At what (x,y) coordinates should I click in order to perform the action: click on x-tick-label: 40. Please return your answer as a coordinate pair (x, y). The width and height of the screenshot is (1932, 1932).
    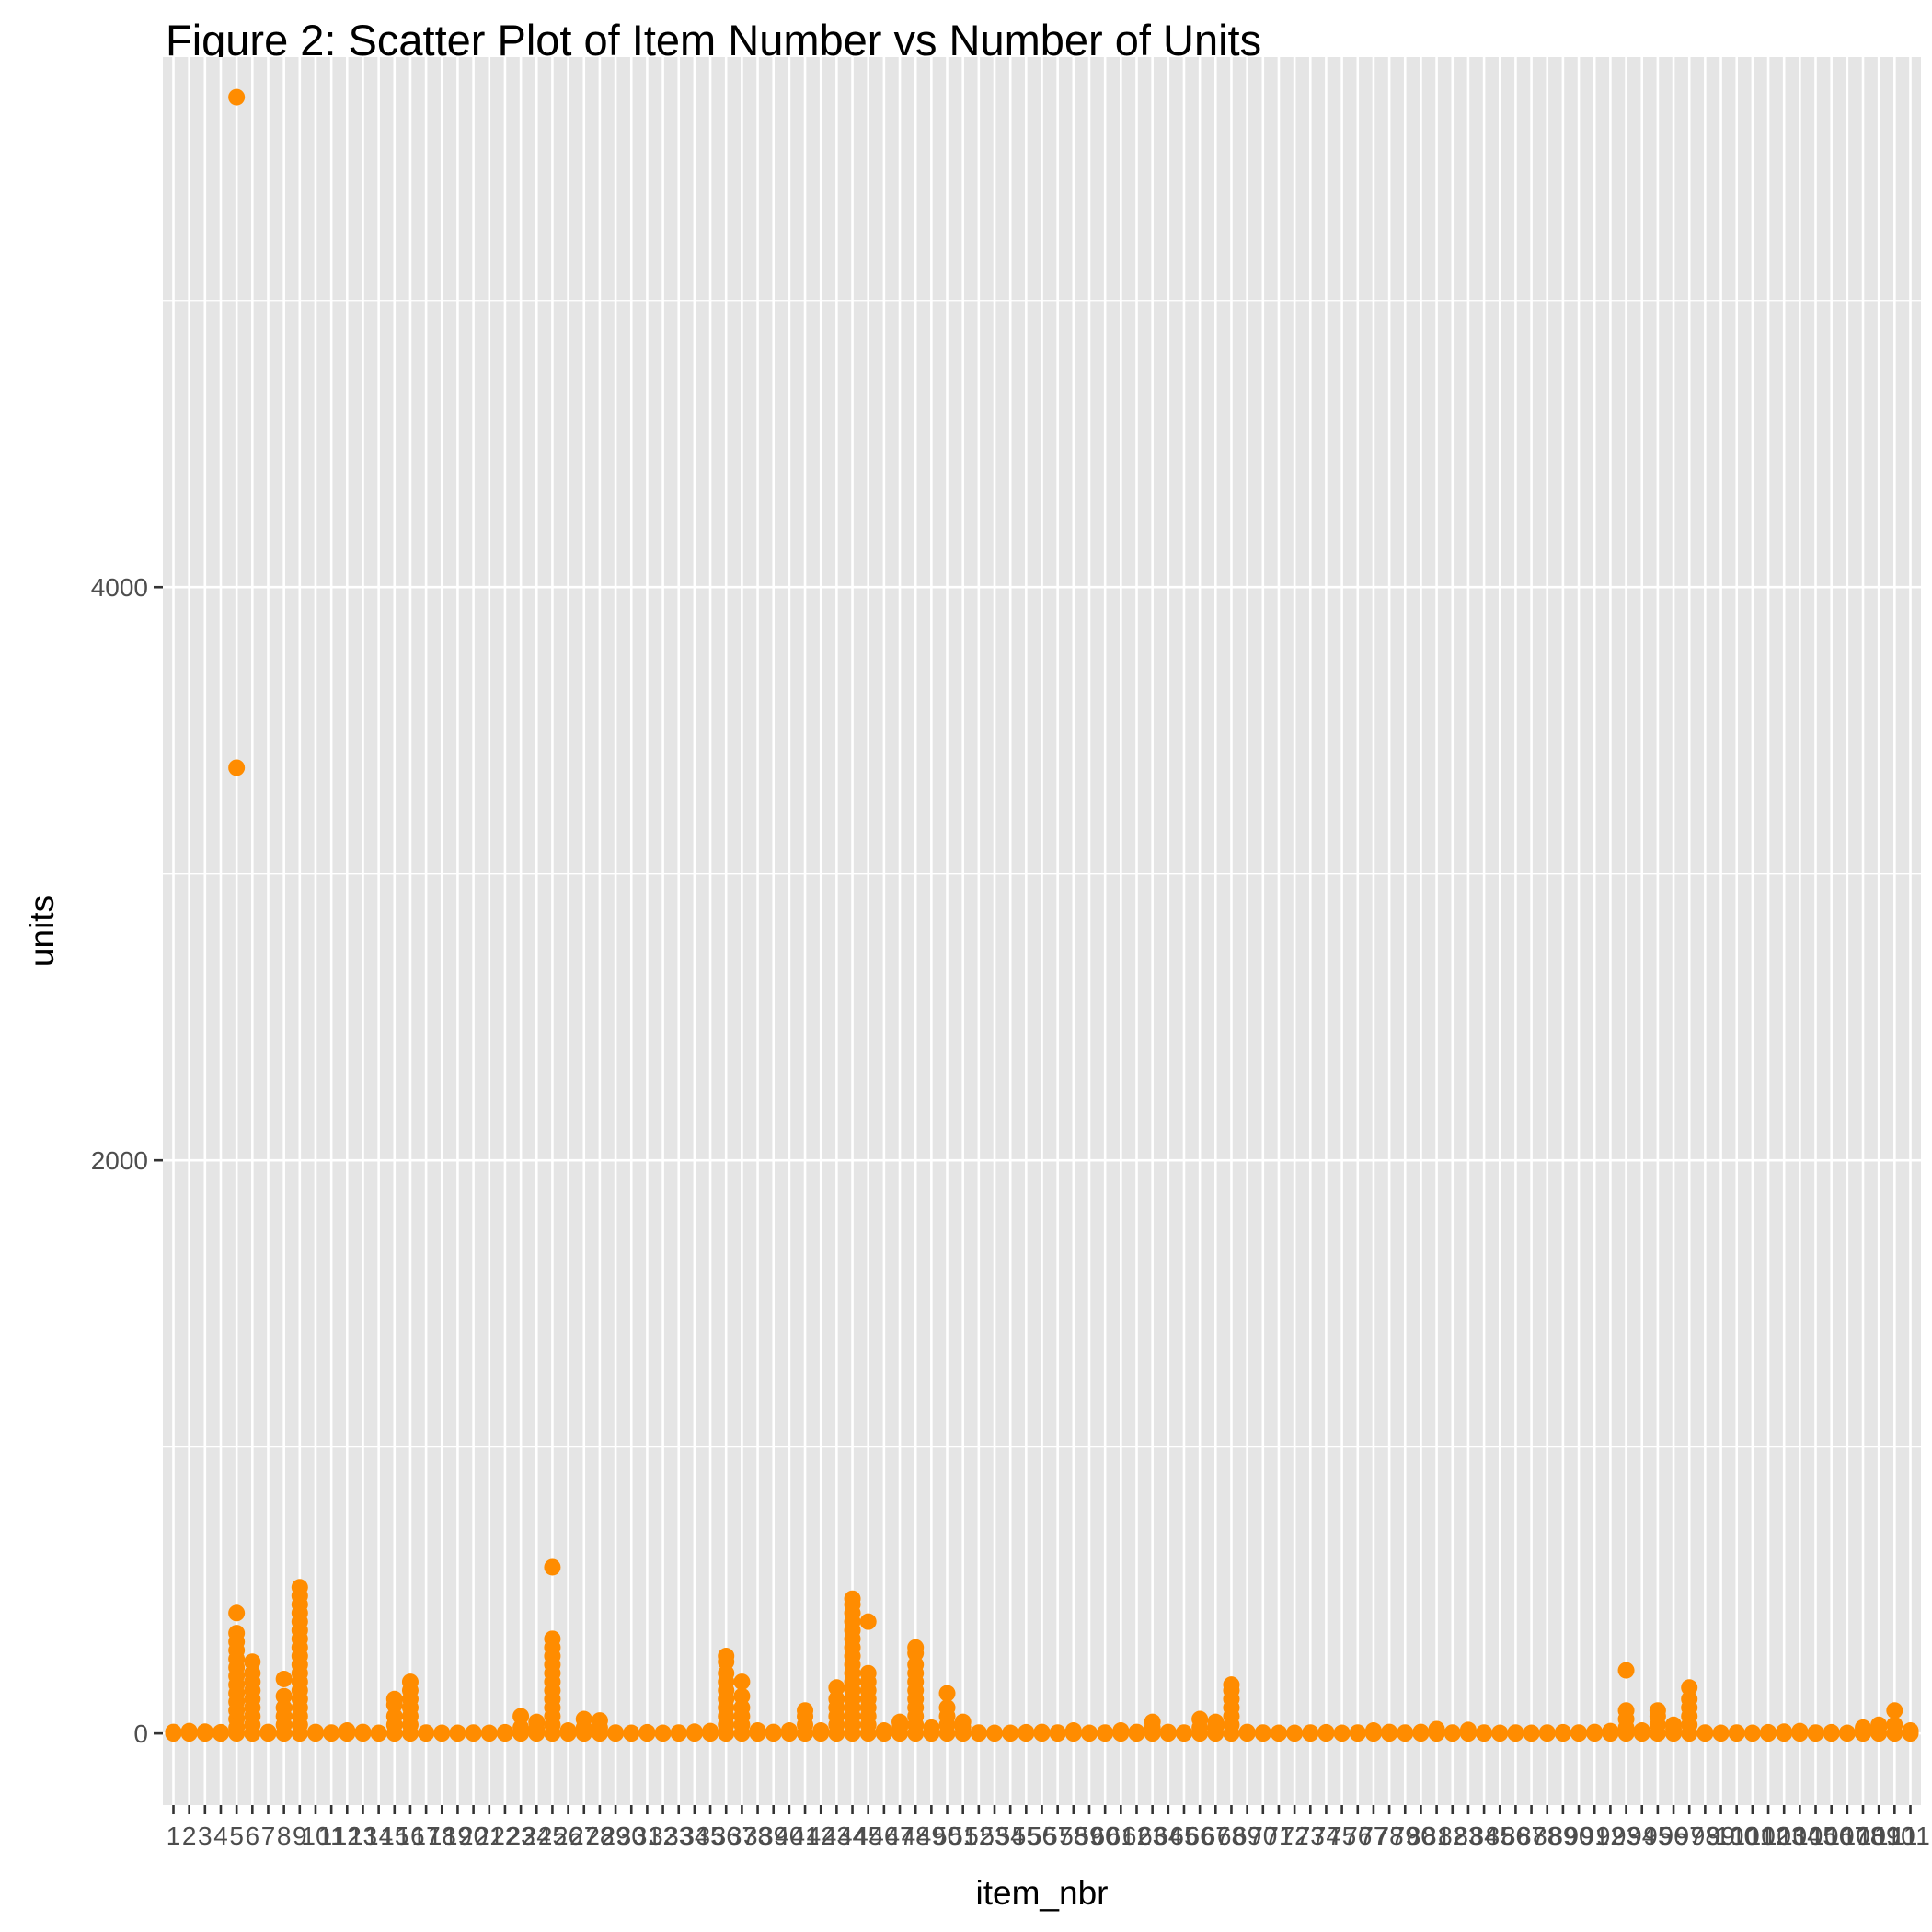
    Looking at the image, I should click on (789, 1836).